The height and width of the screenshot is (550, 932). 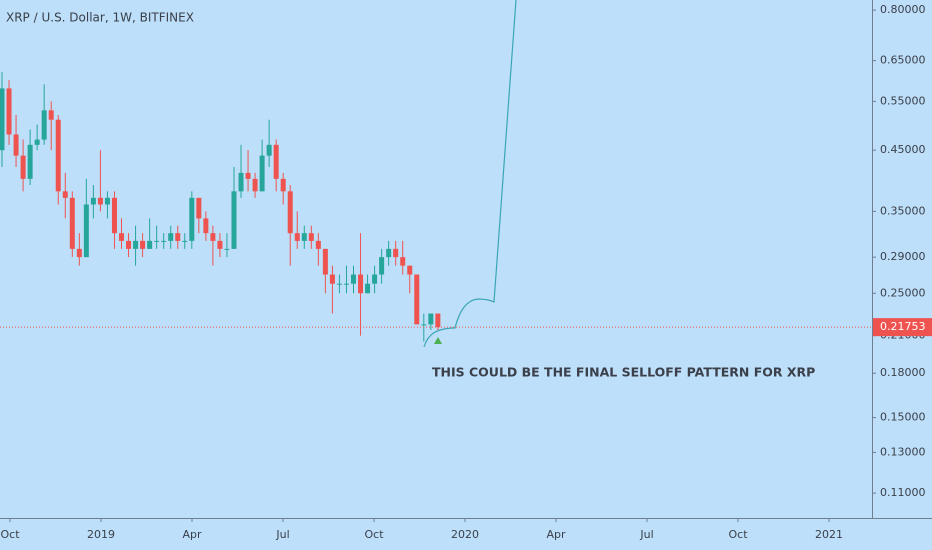 What do you see at coordinates (465, 534) in the screenshot?
I see `x-tick-label: 2020` at bounding box center [465, 534].